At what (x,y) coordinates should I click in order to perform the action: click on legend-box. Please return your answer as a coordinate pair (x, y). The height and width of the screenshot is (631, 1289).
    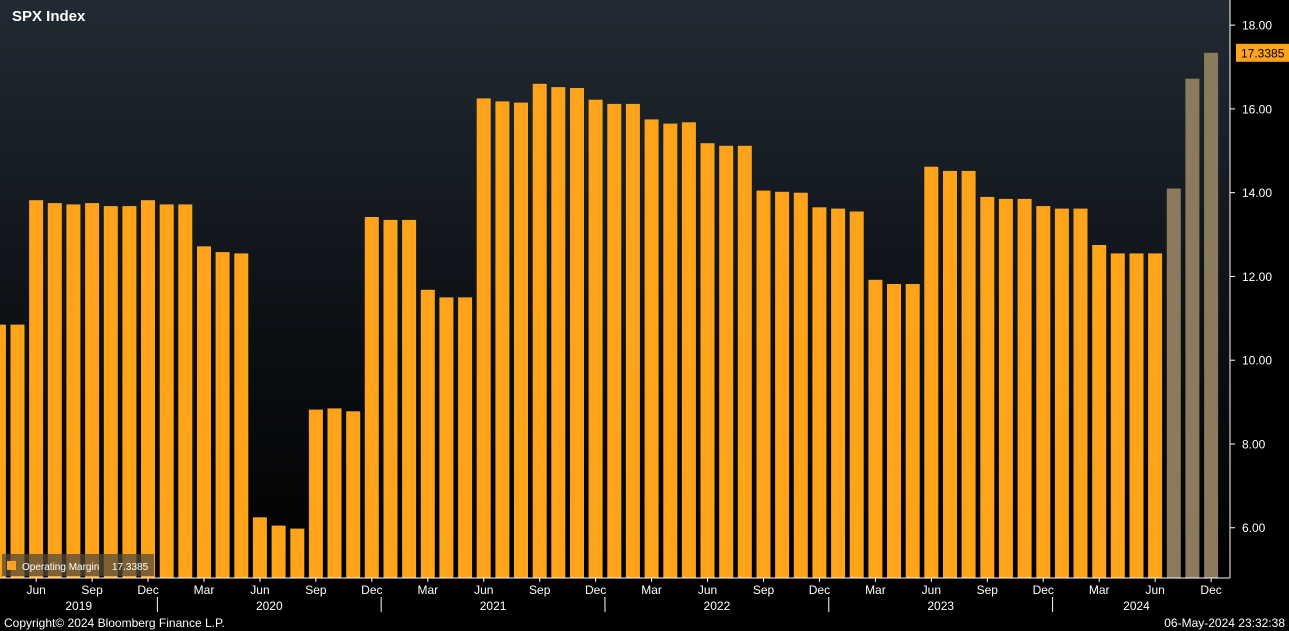
    Looking at the image, I should click on (78, 565).